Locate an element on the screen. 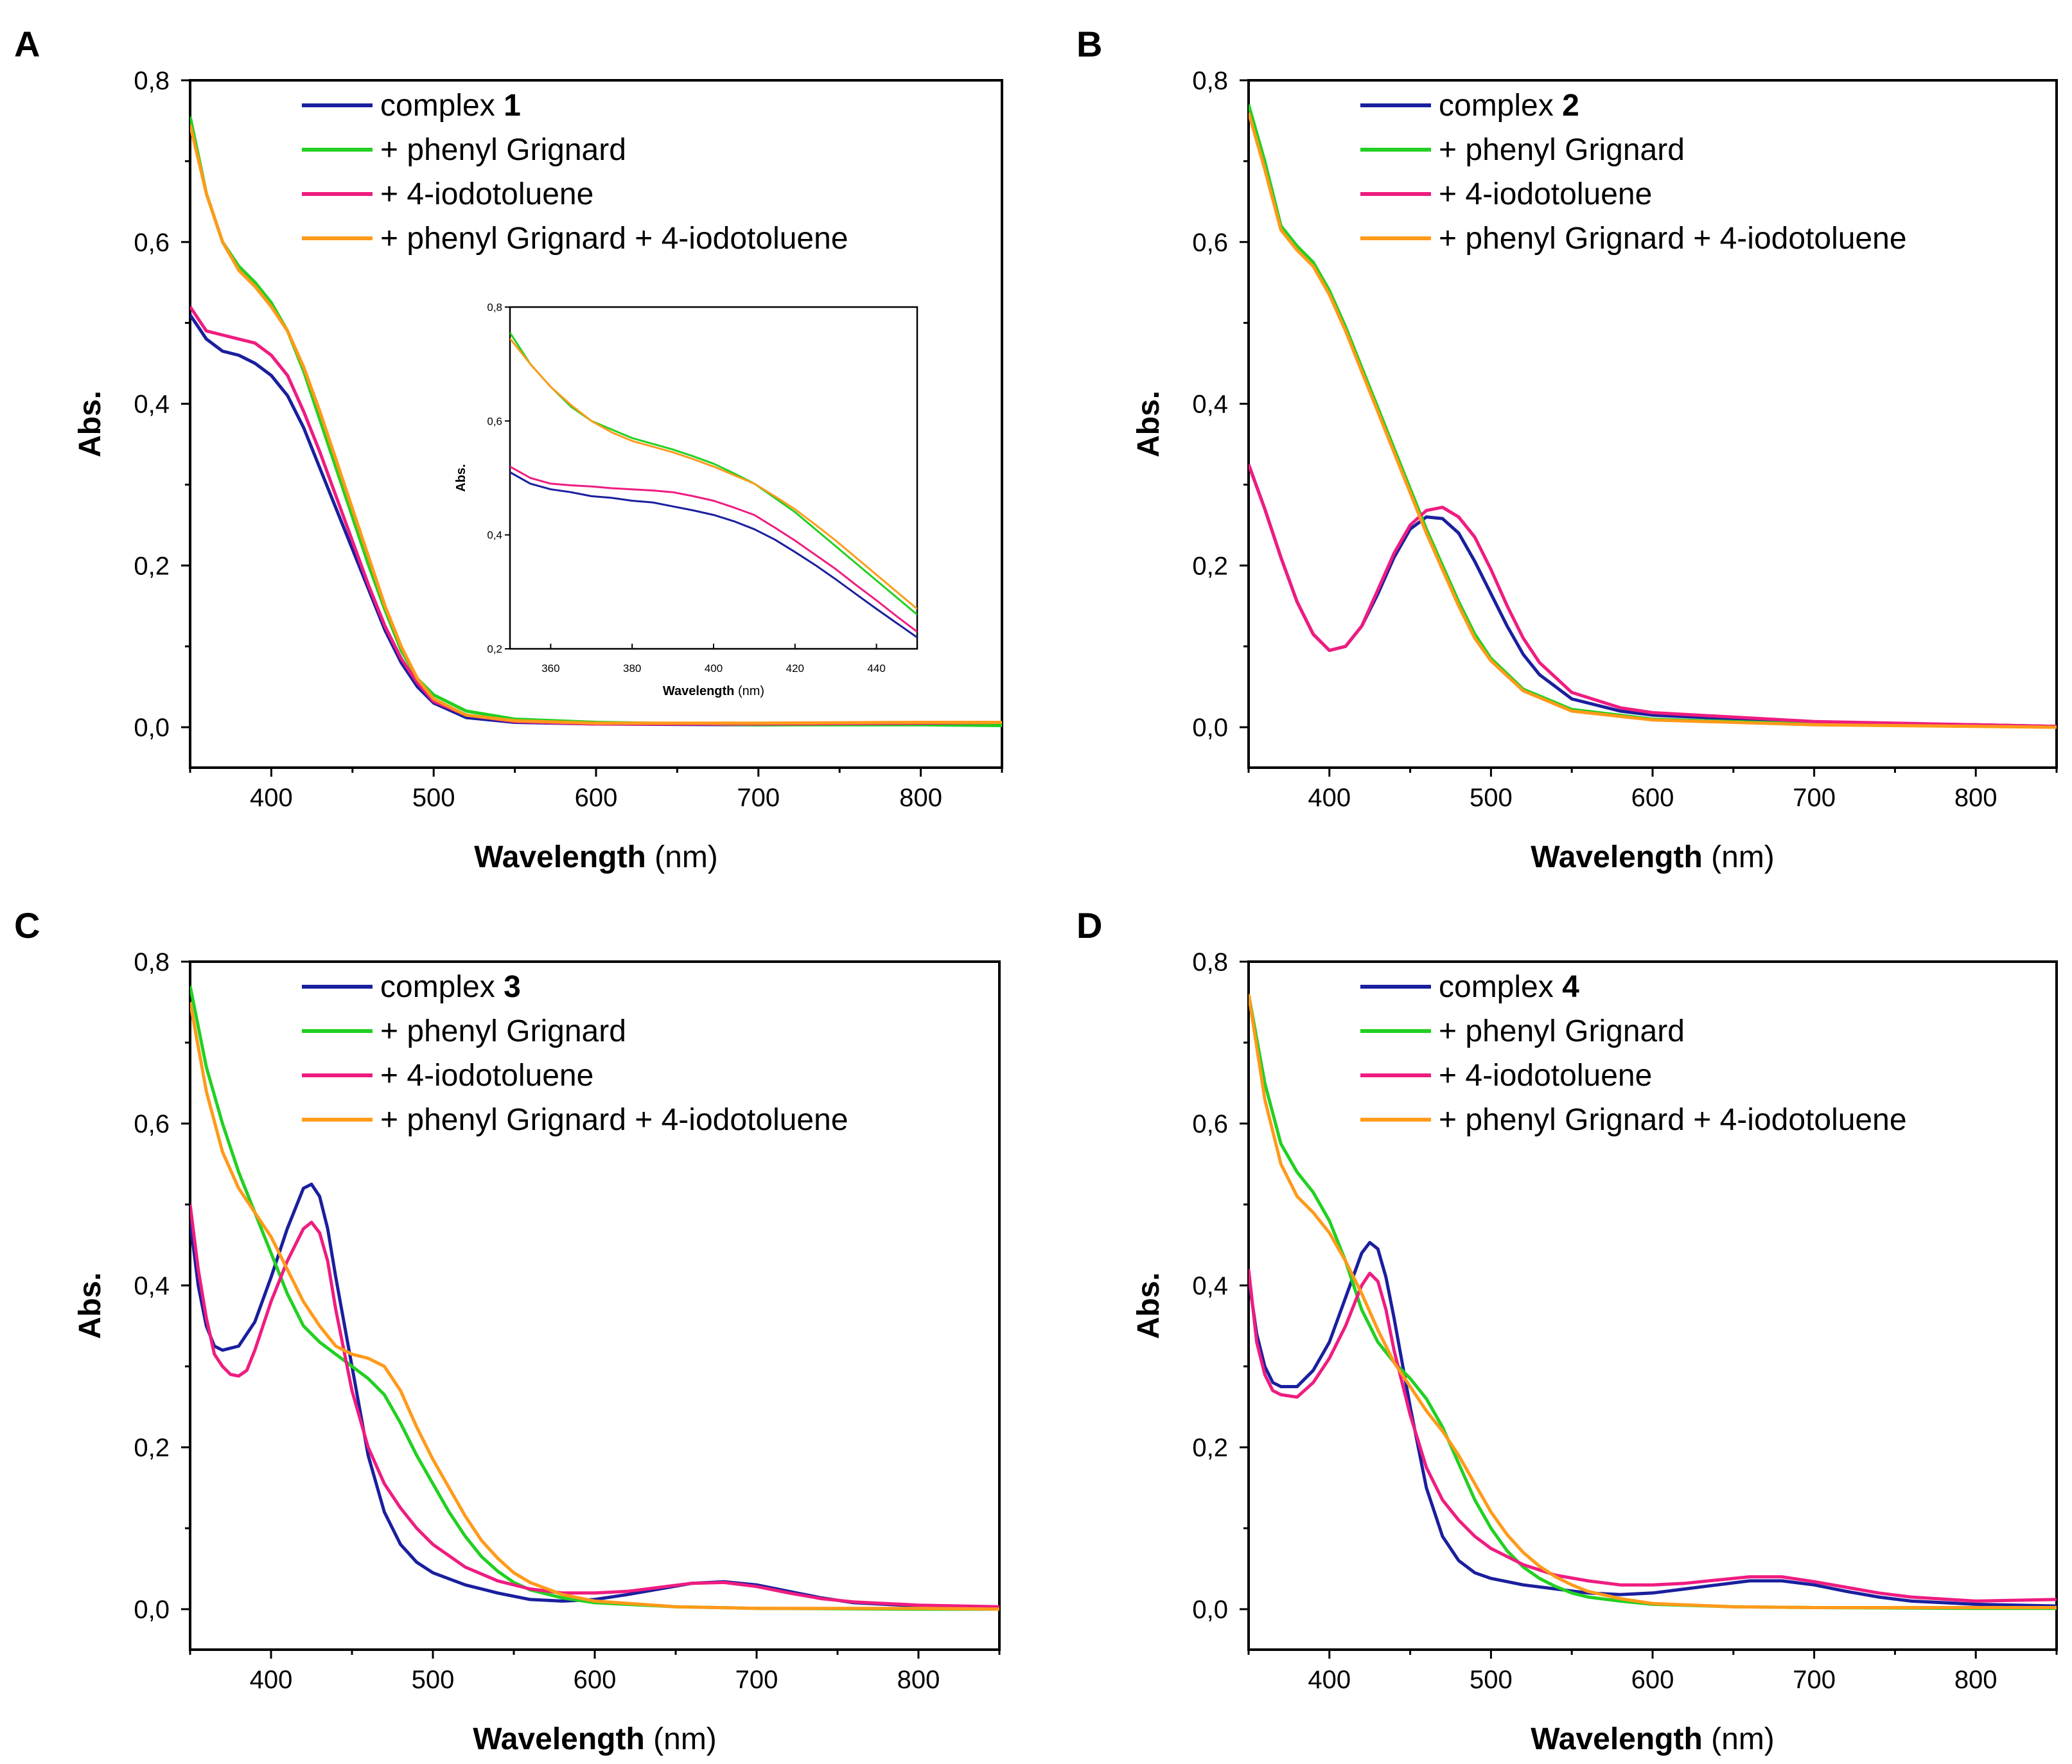 The width and height of the screenshot is (2072, 1764). inset-y-axis-title: Abs. is located at coordinates (461, 477).